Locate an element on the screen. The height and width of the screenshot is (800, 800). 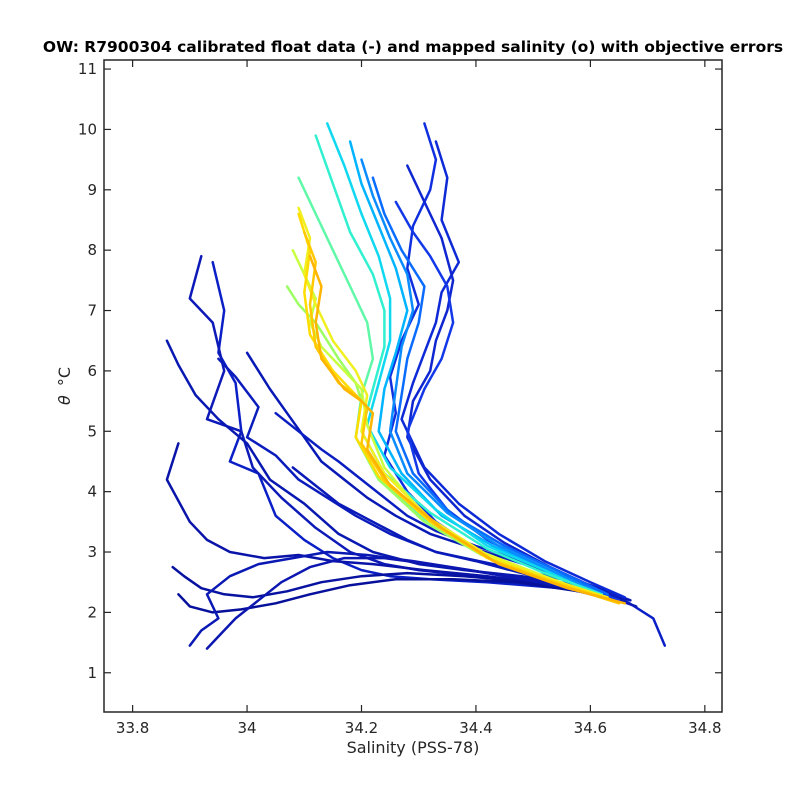
x-tick-label-0: 33.8 is located at coordinates (132, 728).